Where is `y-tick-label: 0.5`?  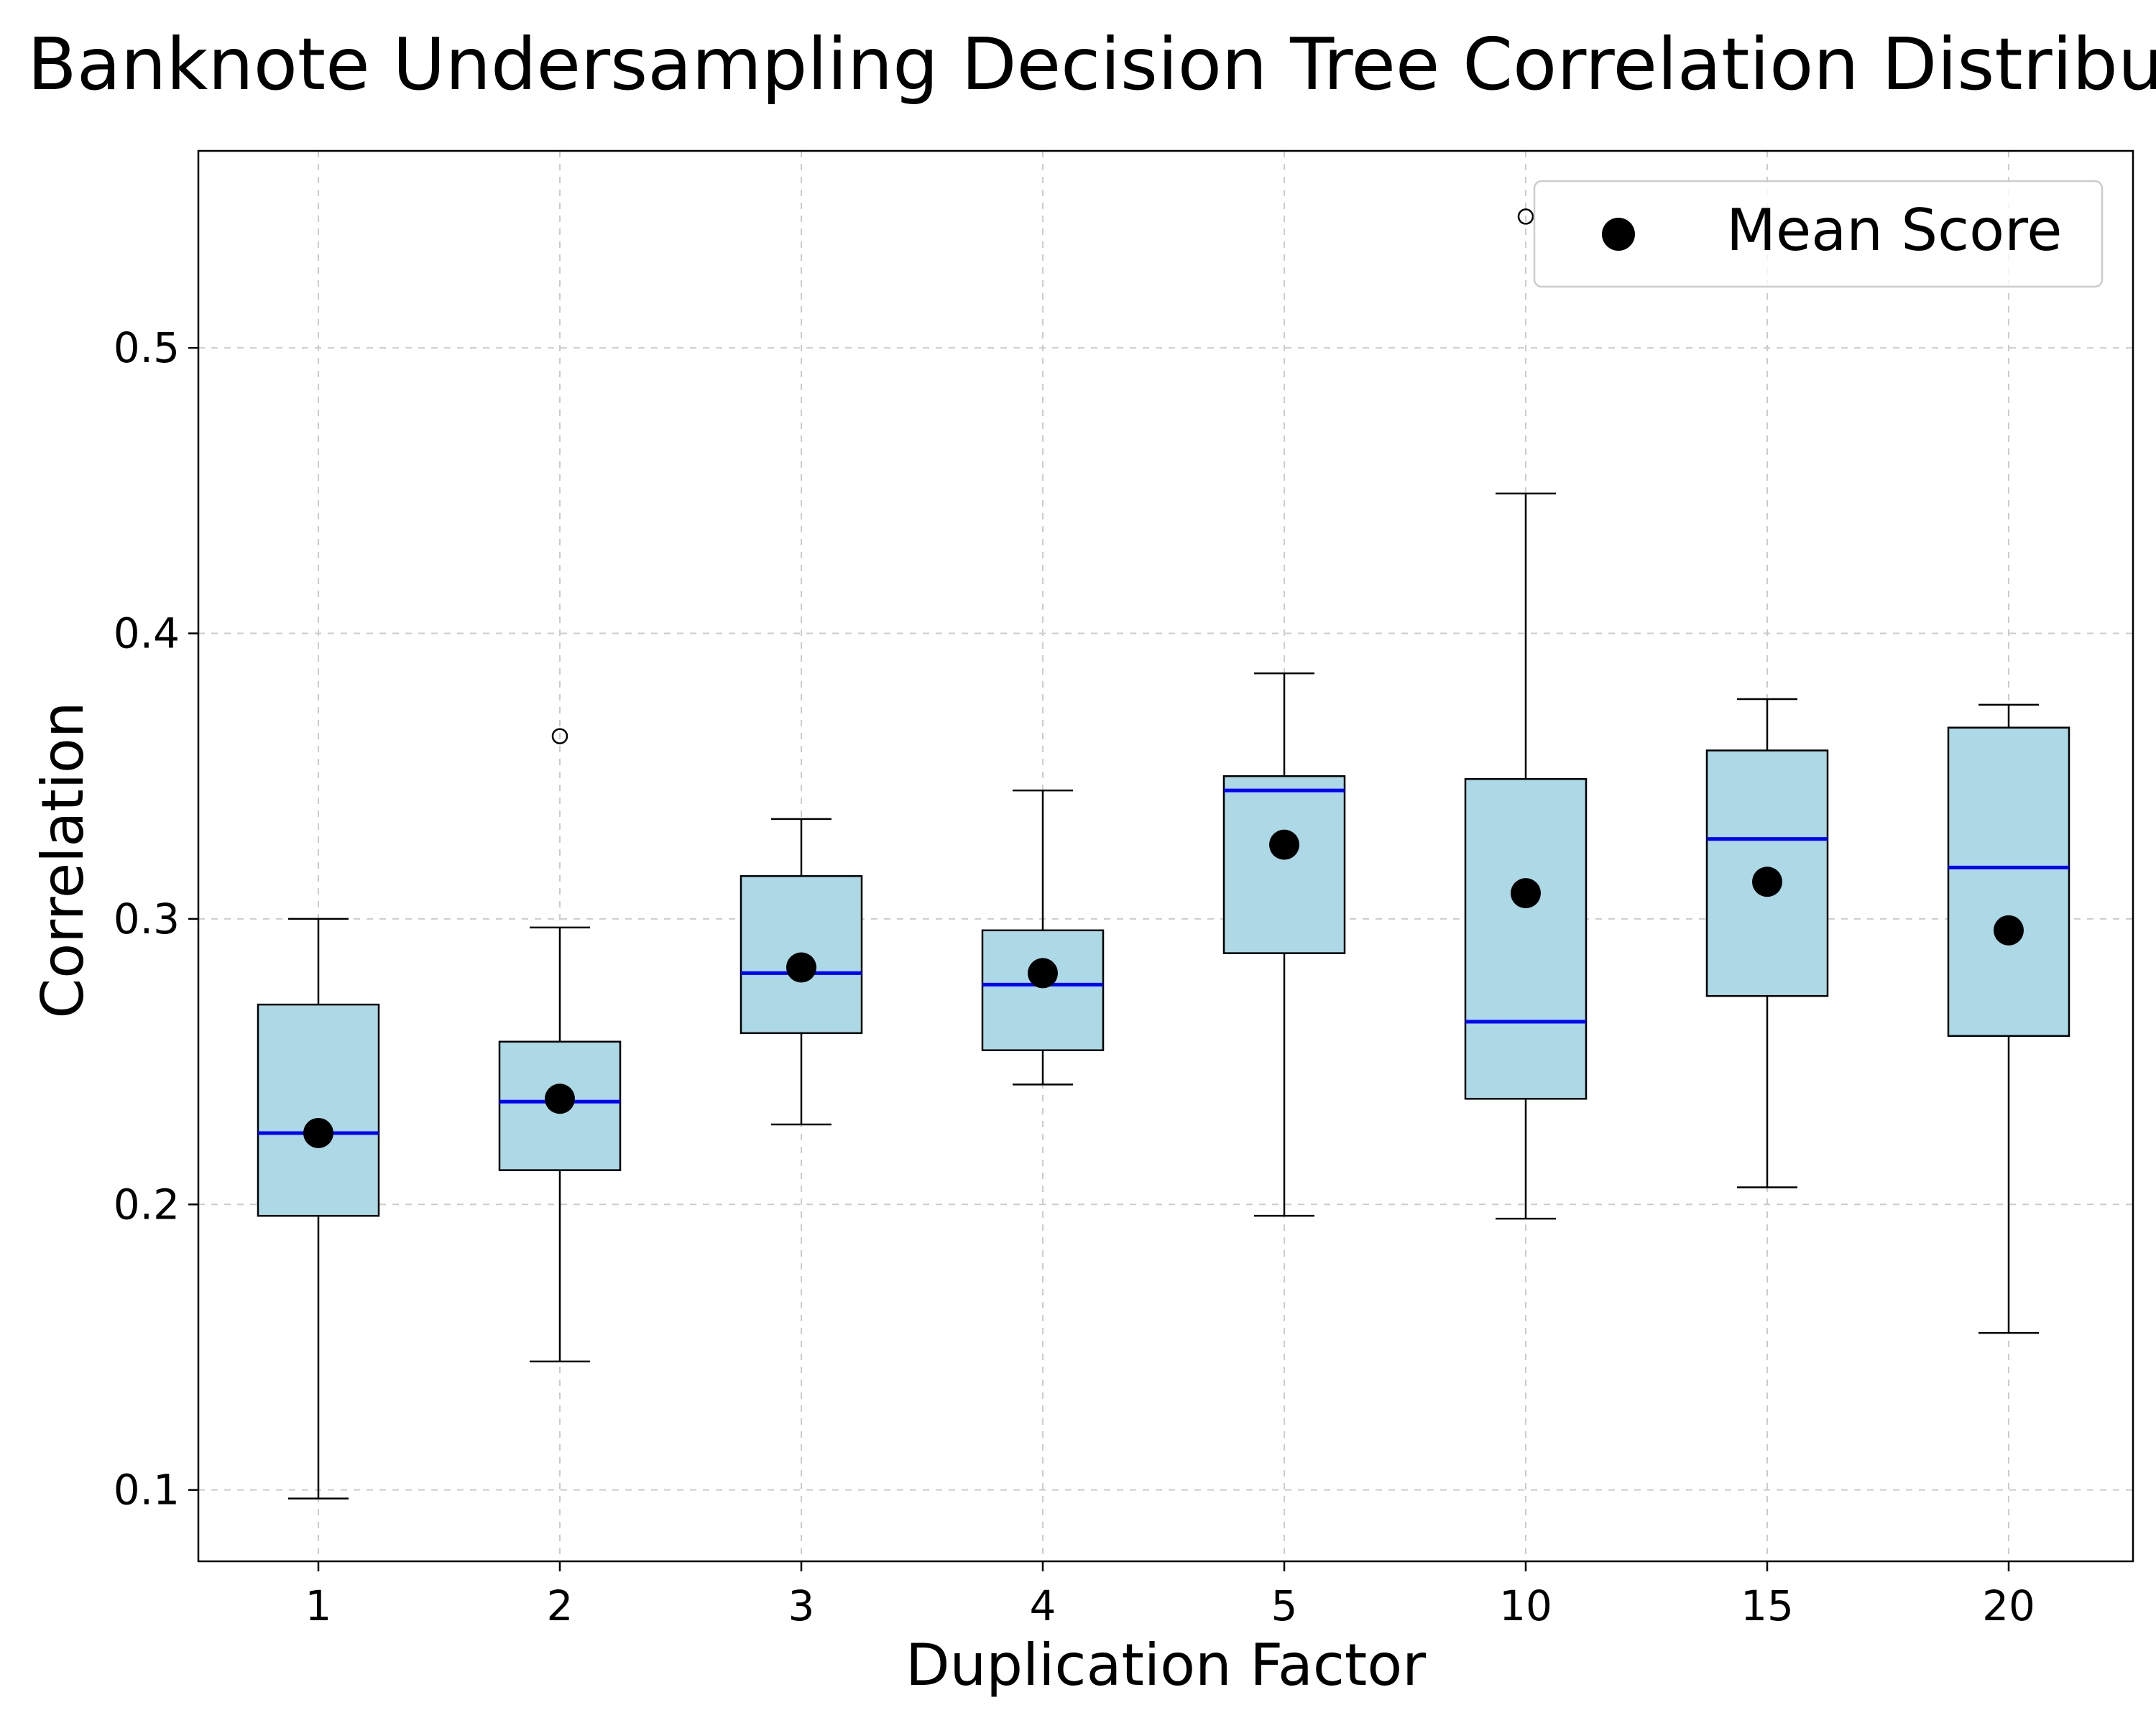
y-tick-label: 0.5 is located at coordinates (147, 347).